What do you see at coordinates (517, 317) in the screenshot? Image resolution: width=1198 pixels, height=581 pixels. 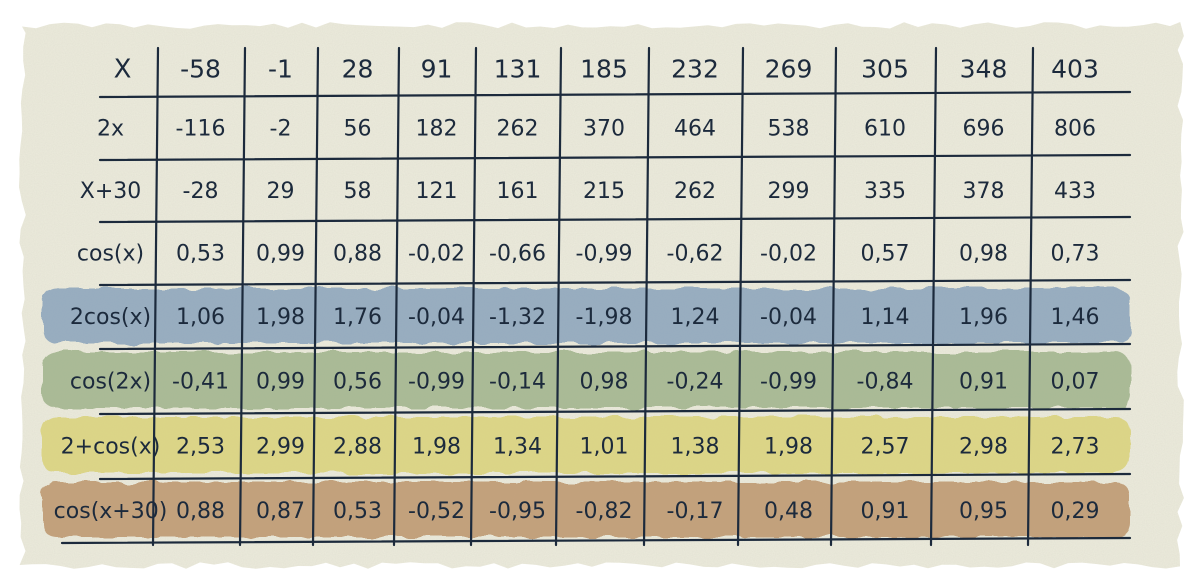 I see `table-cell: -1,32` at bounding box center [517, 317].